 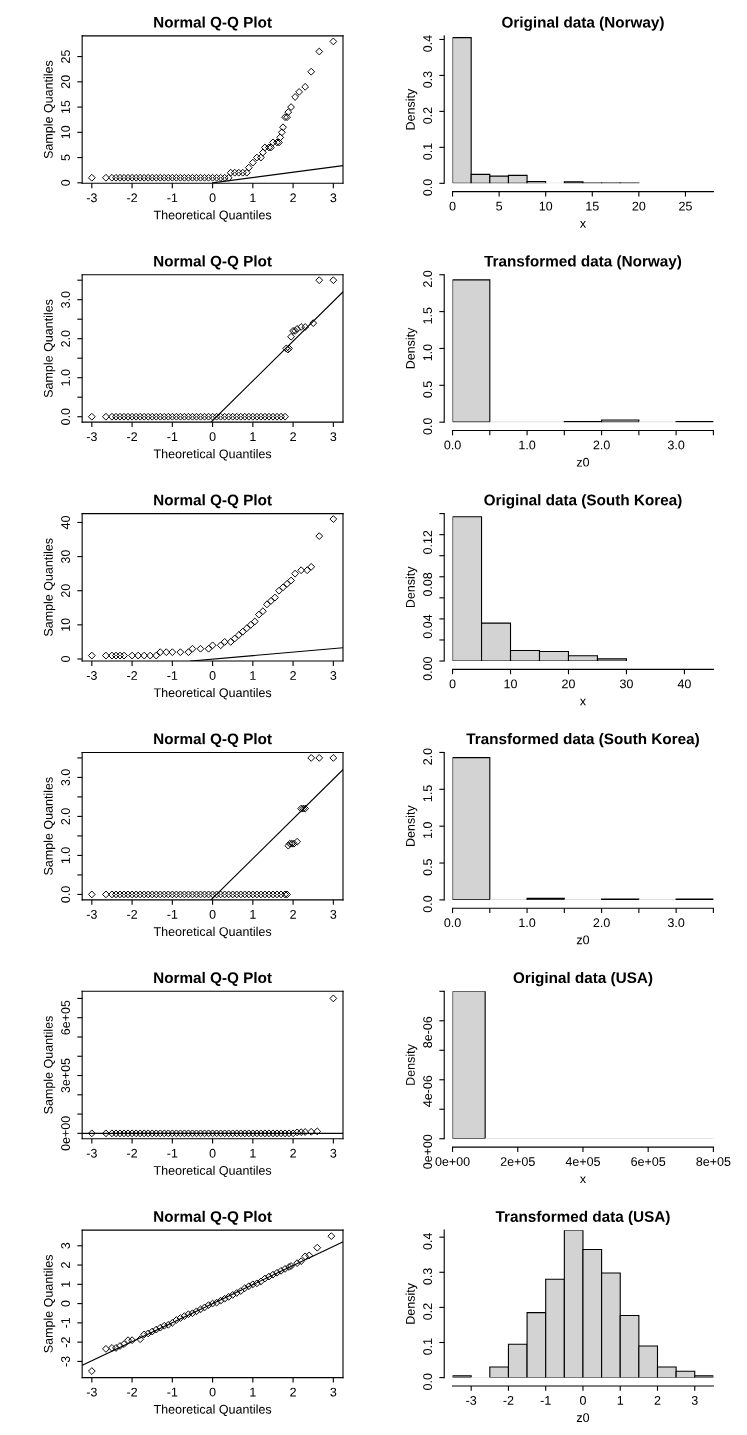 I want to click on x-tick-label: 25, so click(x=685, y=206).